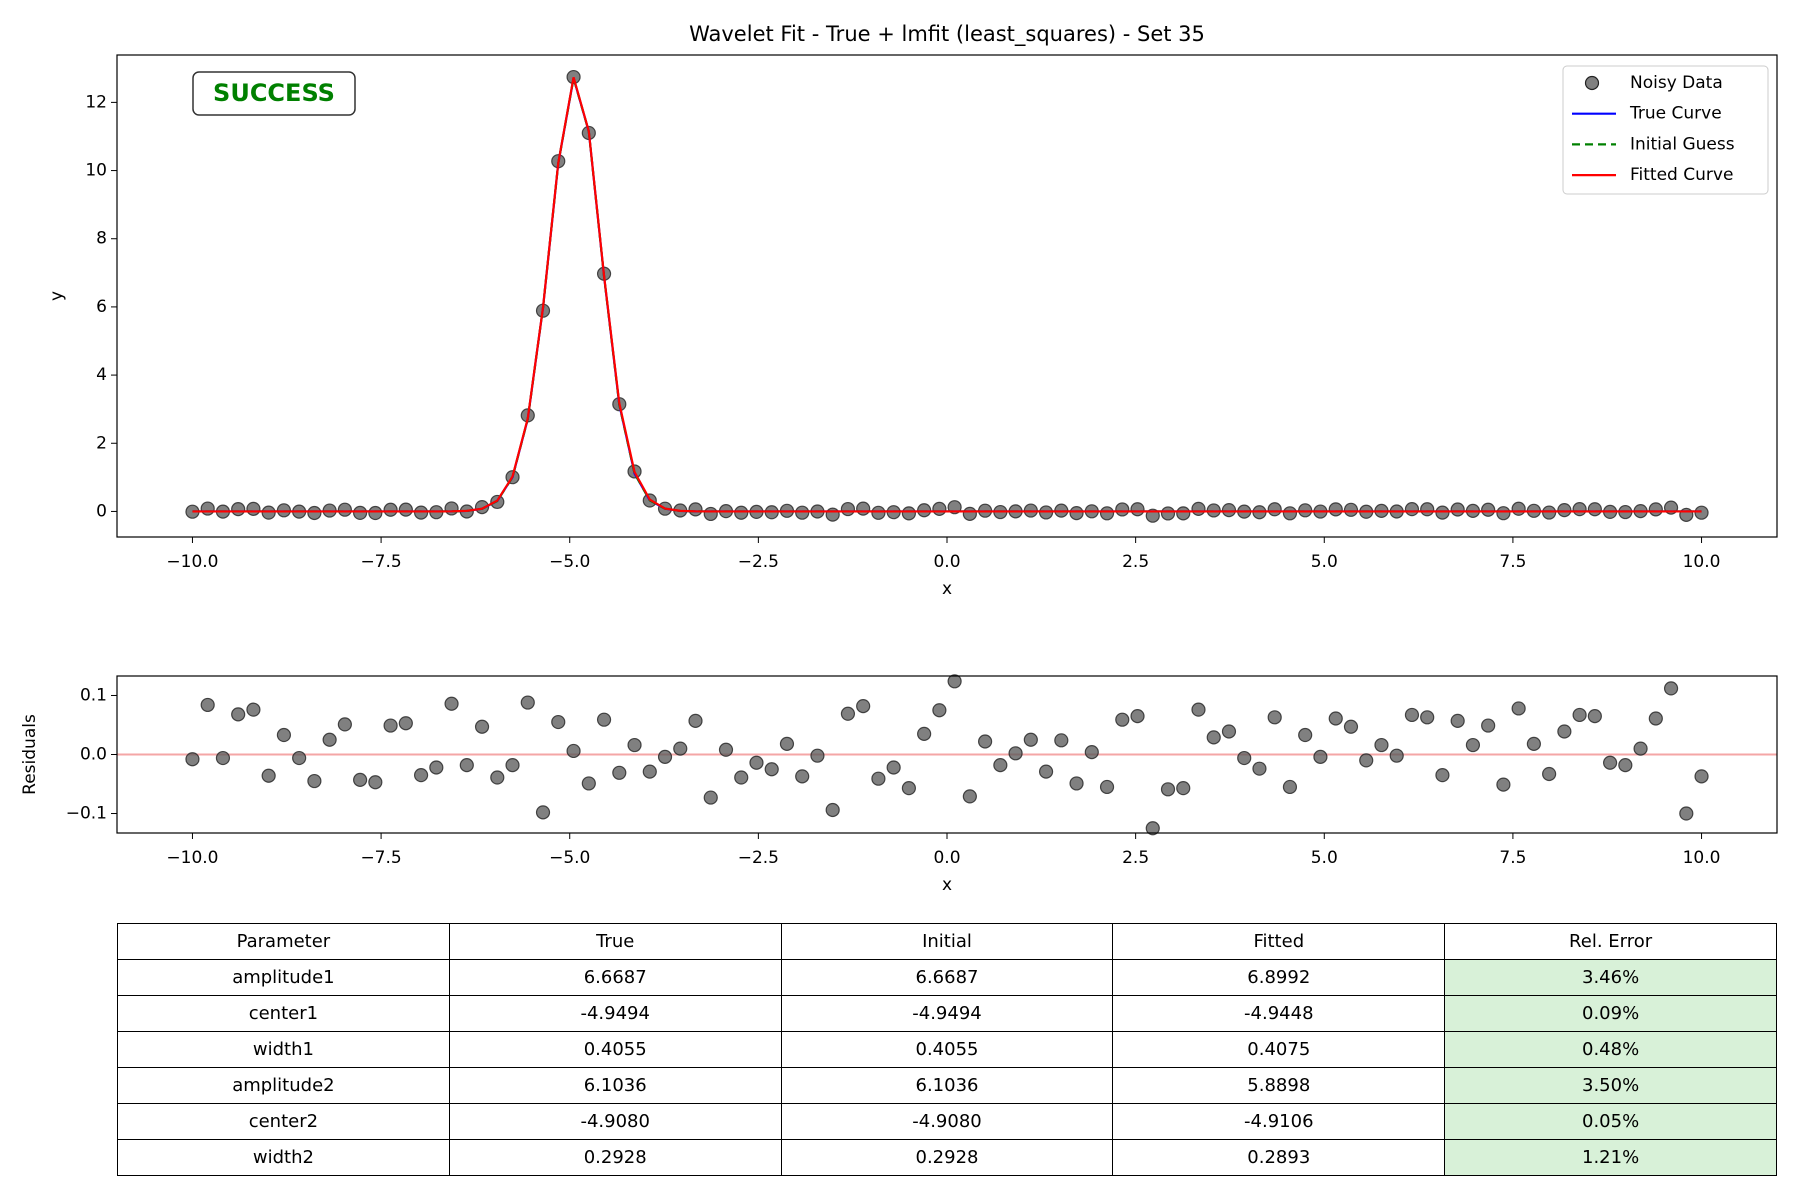 This screenshot has height=1200, width=1800. I want to click on table-cell: True, so click(615, 941).